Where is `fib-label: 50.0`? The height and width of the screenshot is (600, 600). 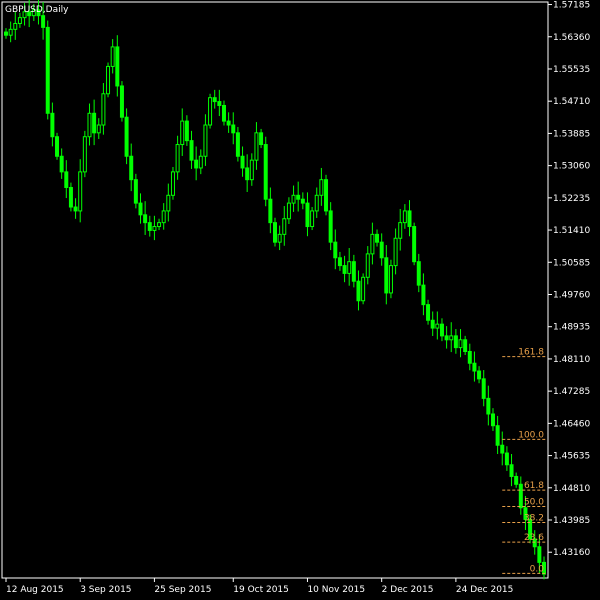
fib-label: 50.0 is located at coordinates (534, 503).